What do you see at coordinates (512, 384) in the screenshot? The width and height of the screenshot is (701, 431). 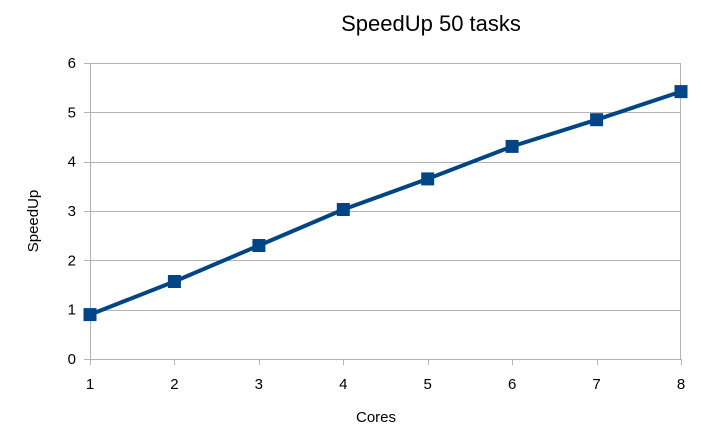 I see `x-tick-label: 6` at bounding box center [512, 384].